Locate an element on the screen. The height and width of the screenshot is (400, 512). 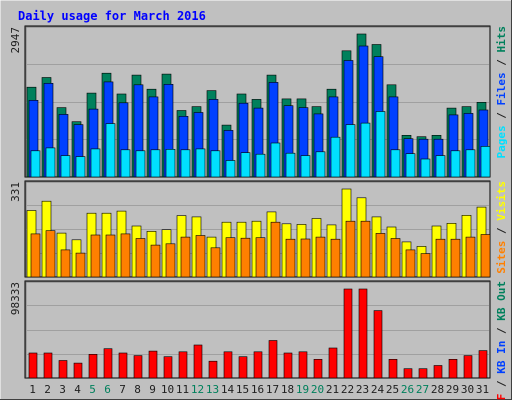
x-tick-label-day-13: 13 is located at coordinates (212, 389).